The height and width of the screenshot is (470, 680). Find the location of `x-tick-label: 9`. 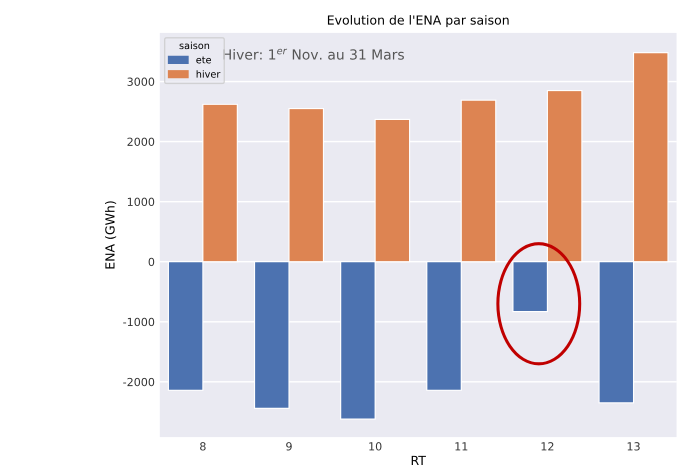

x-tick-label: 9 is located at coordinates (289, 446).